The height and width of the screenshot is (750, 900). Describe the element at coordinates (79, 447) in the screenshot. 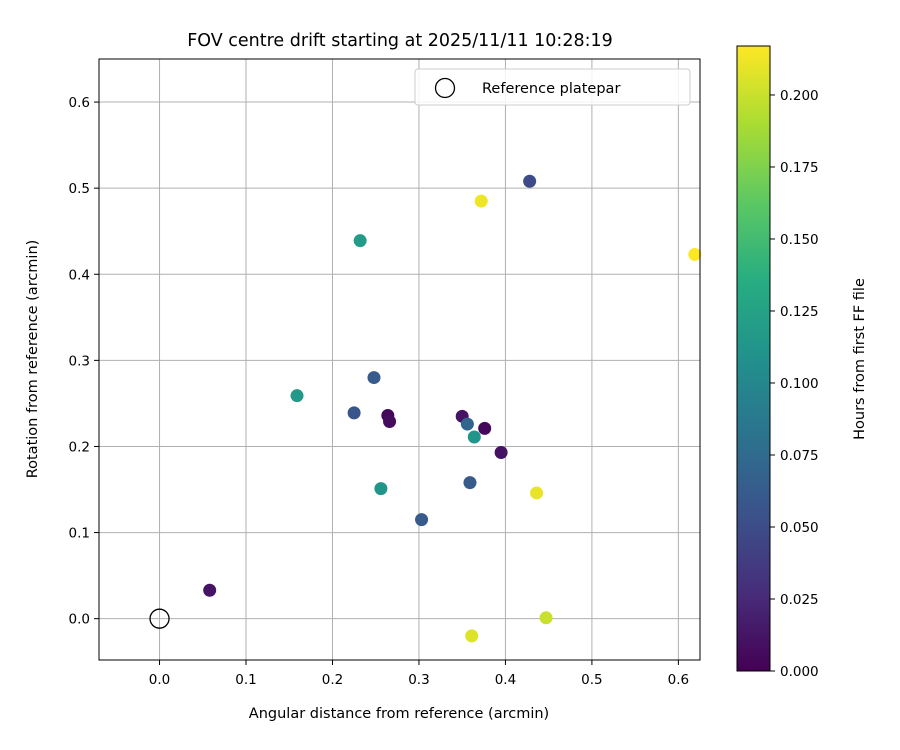

I see `y-tick-label: 0.2` at that location.